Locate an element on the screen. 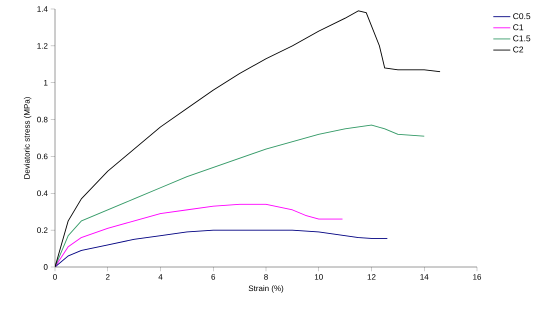 This screenshot has width=550, height=316. legend-label: C0.5 is located at coordinates (521, 16).